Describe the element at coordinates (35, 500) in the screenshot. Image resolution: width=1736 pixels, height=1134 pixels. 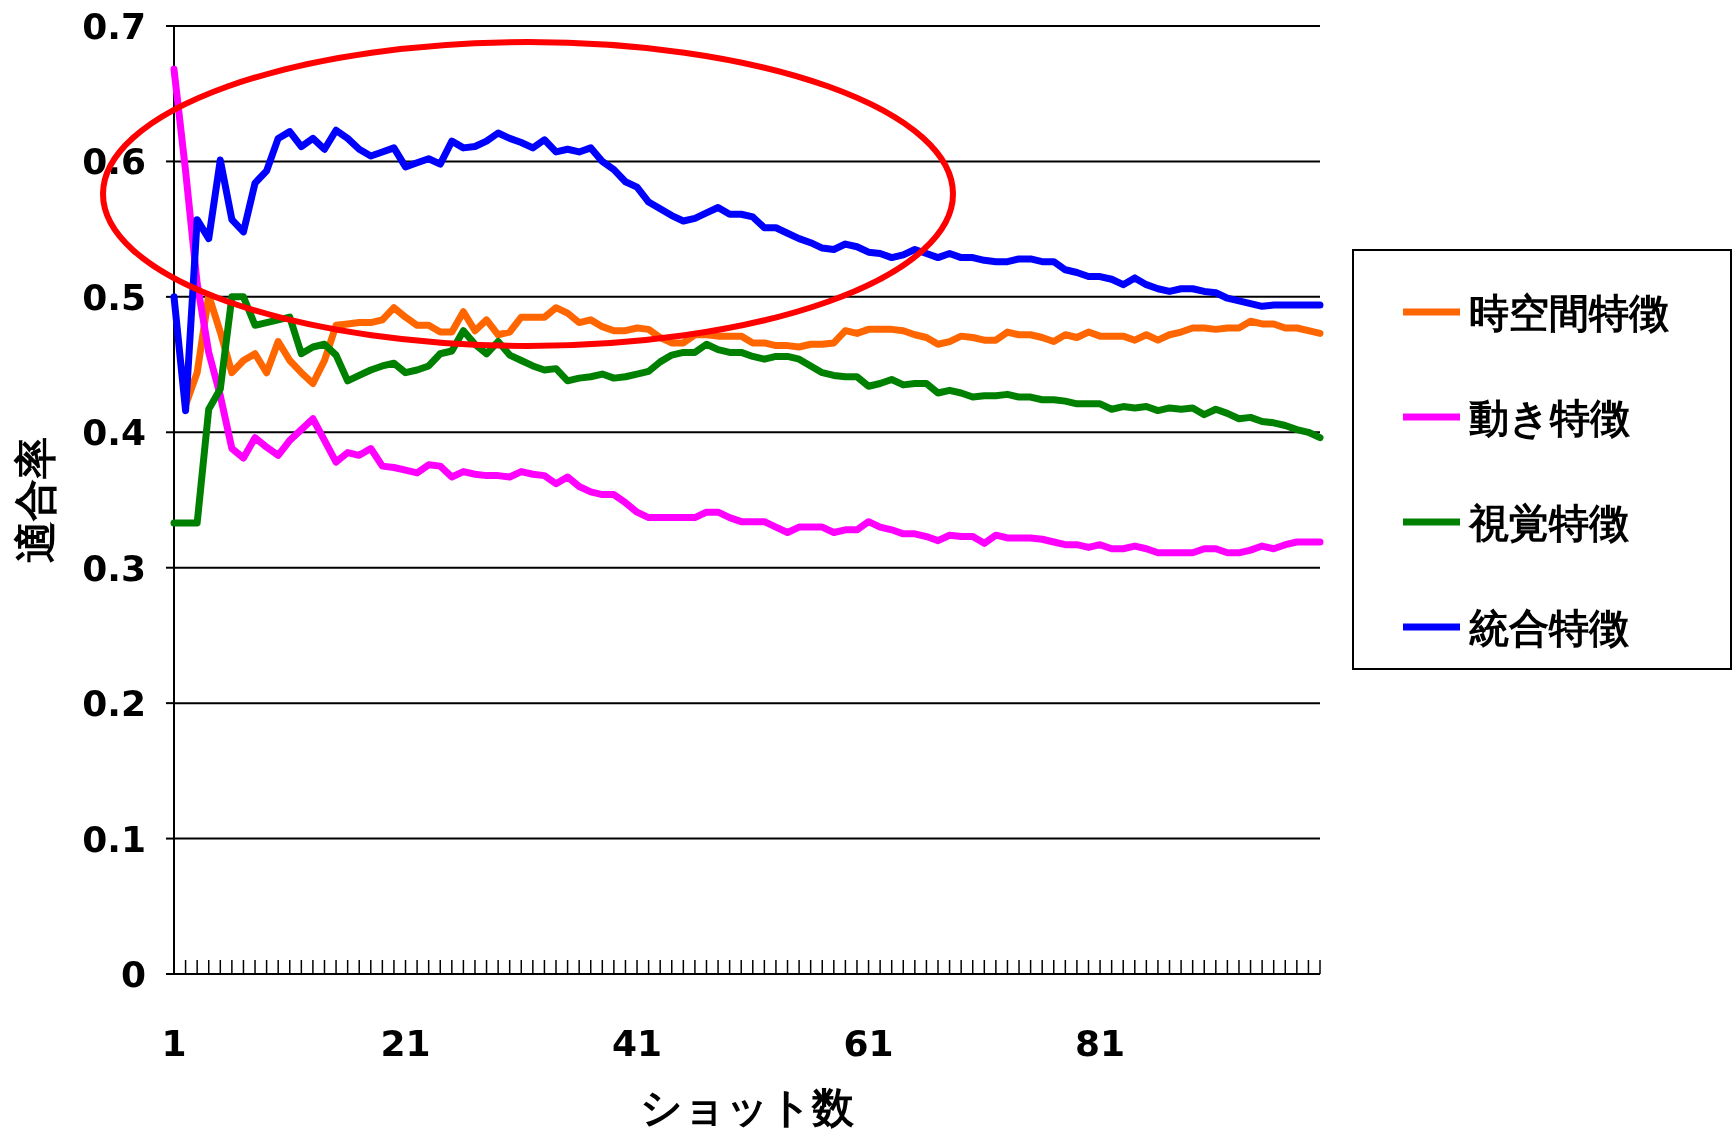
I see `y-axis-title: 適合率` at that location.